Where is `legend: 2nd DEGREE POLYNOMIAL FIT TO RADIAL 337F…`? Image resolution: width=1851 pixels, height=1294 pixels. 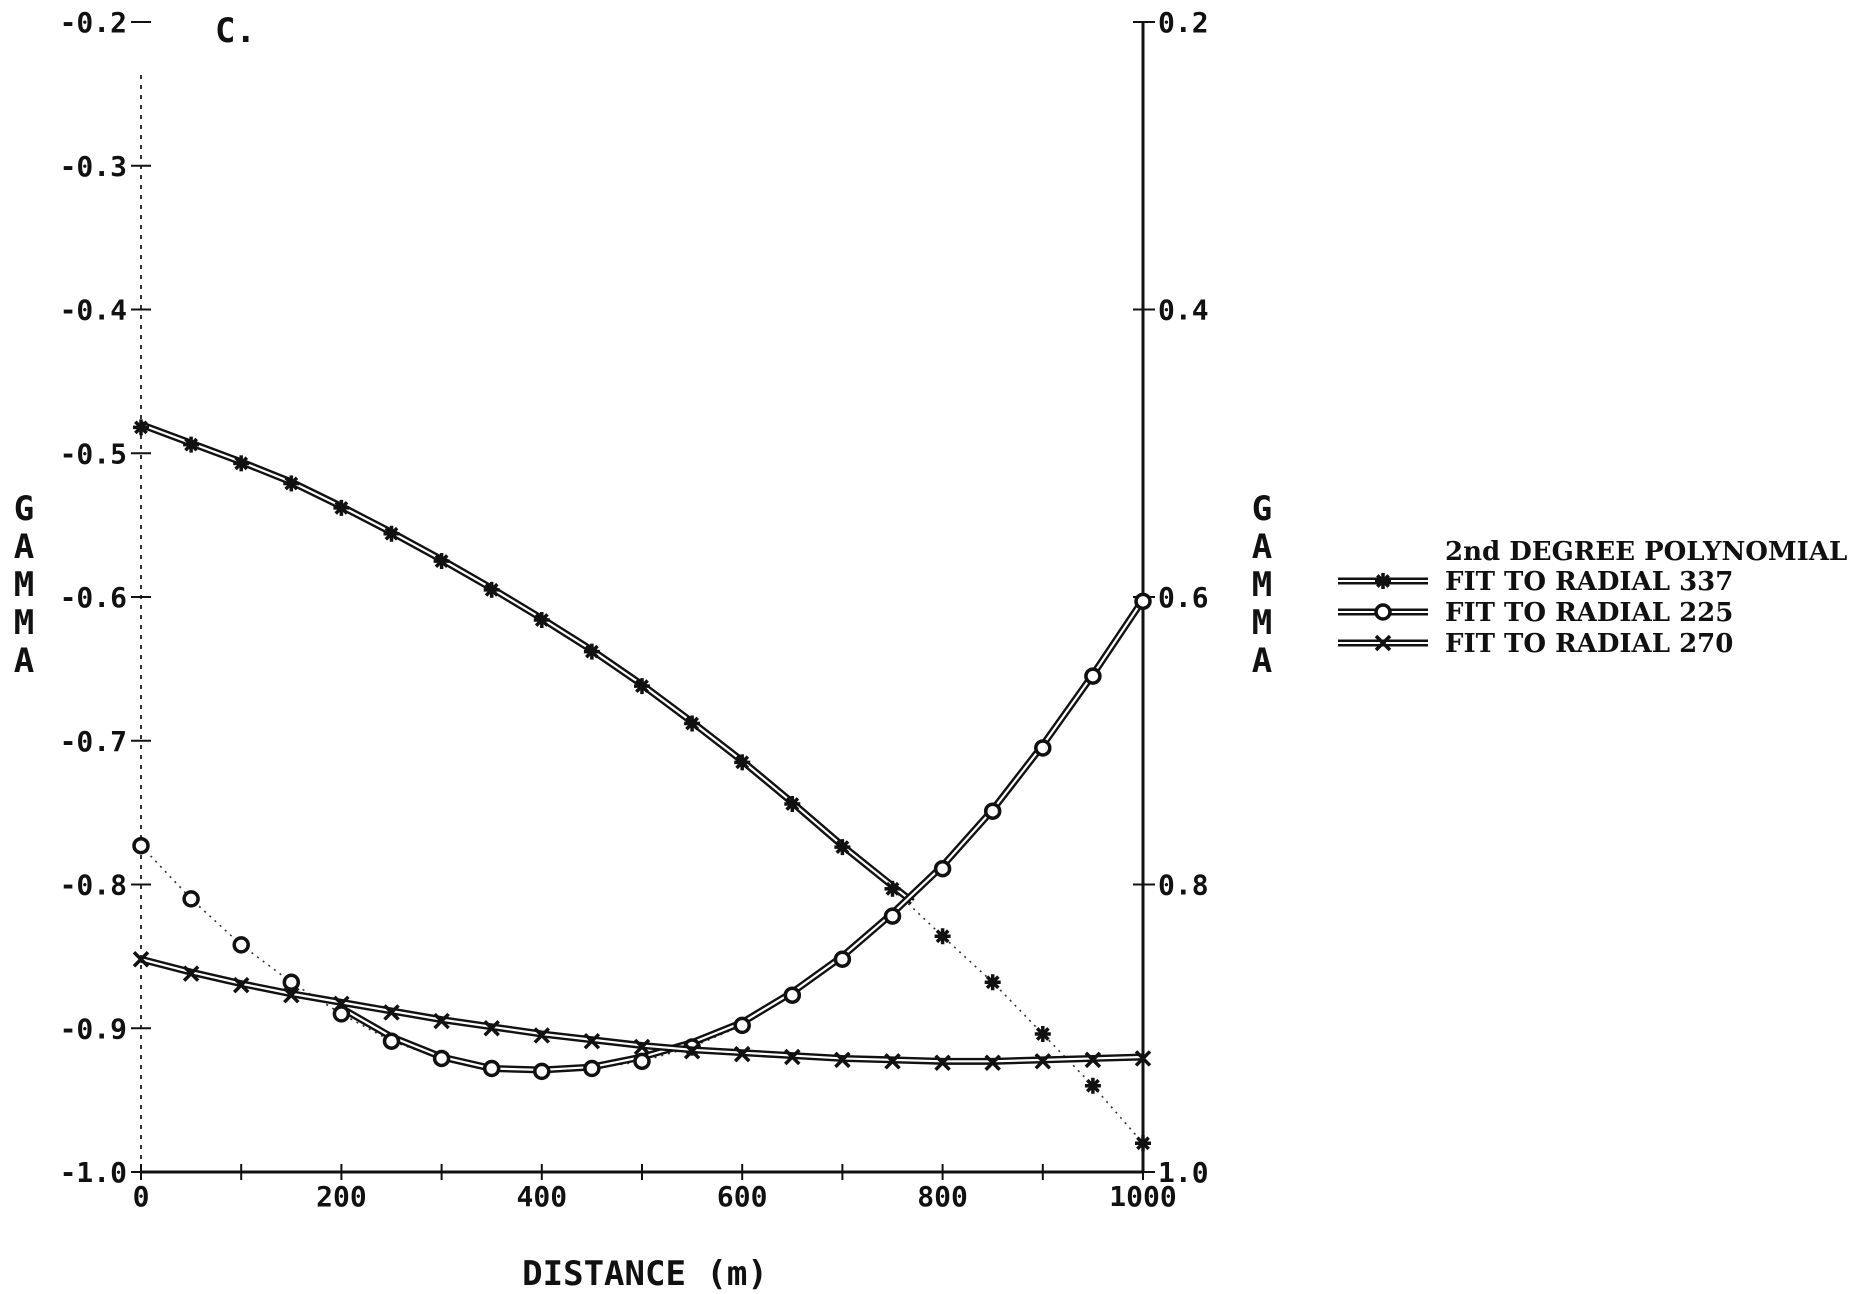
legend: 2nd DEGREE POLYNOMIAL FIT TO RADIAL 337F… is located at coordinates (1592, 598).